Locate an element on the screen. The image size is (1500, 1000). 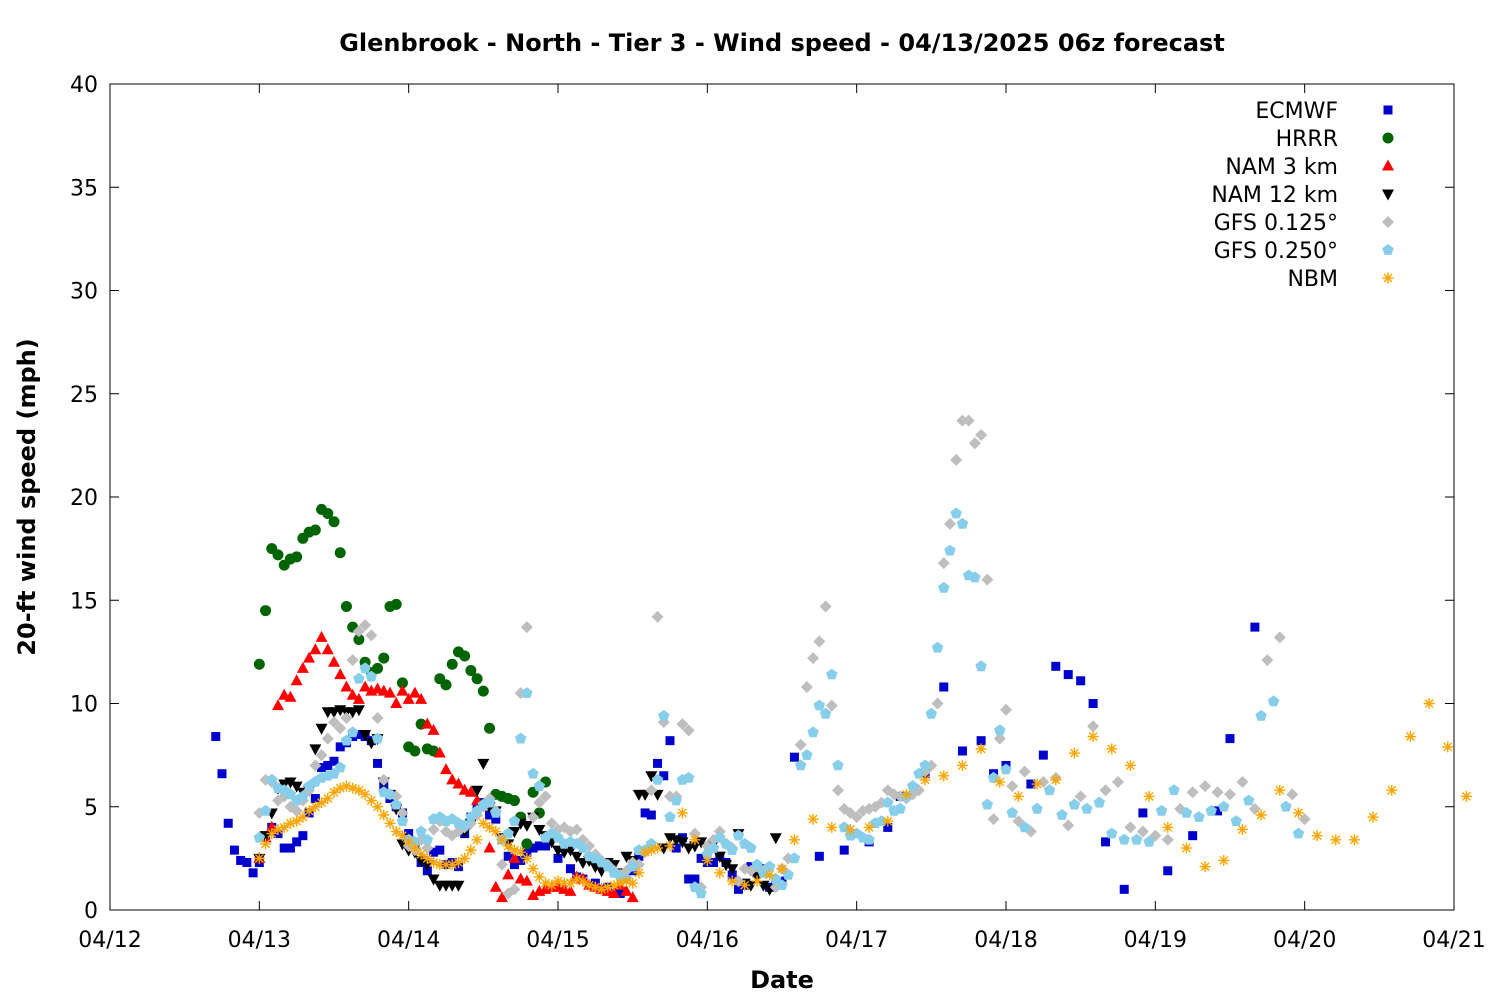
y-tick-label: 10 is located at coordinates (84, 705).